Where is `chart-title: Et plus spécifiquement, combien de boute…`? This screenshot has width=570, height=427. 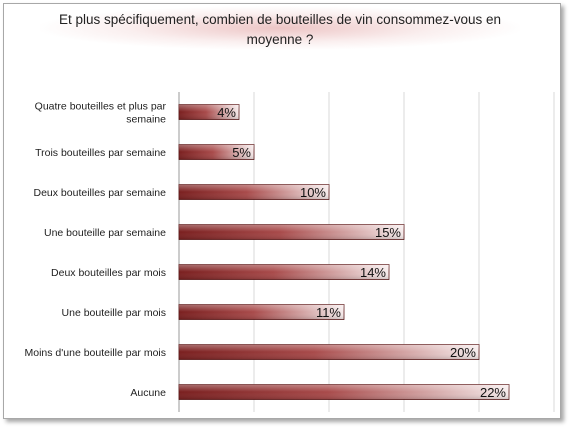
chart-title: Et plus spécifiquement, combien de boute… is located at coordinates (280, 29).